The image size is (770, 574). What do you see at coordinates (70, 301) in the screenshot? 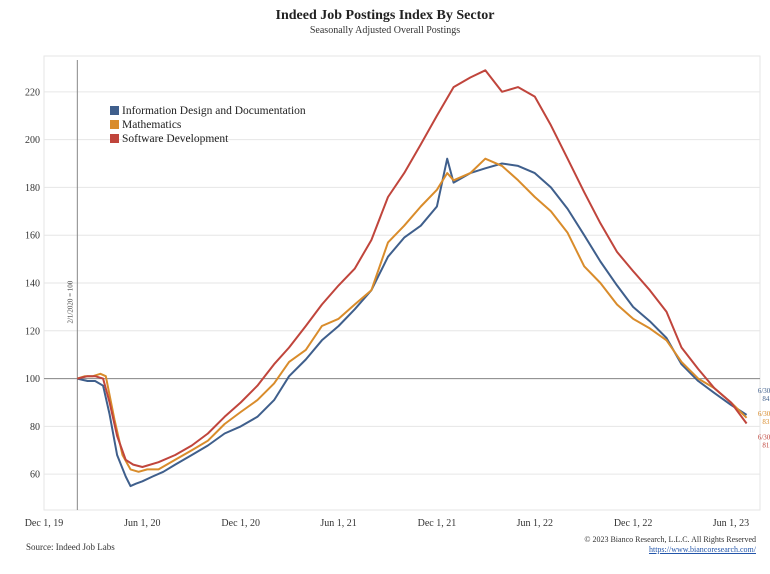
I see `reference-label: 2/1/2020 = 100` at bounding box center [70, 301].